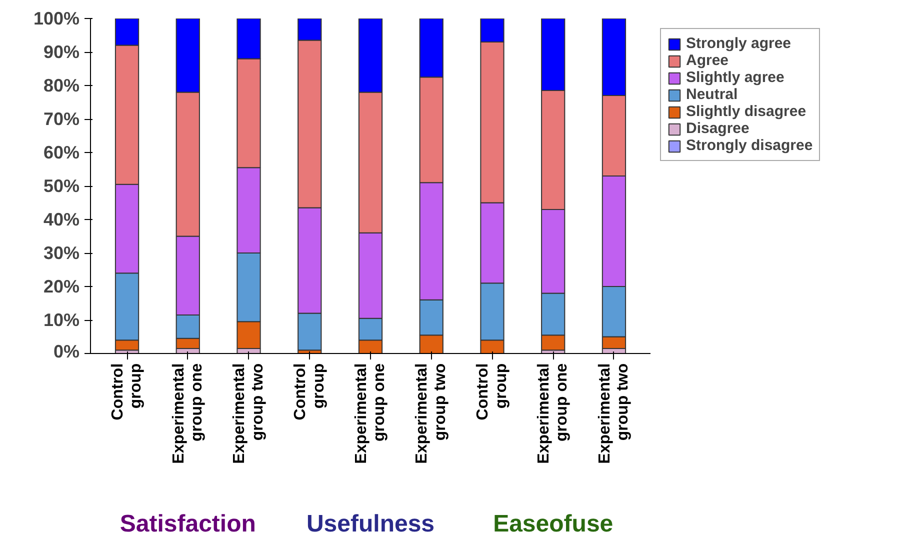 This screenshot has width=912, height=560. What do you see at coordinates (188, 524) in the screenshot?
I see `text: Satisfaction` at bounding box center [188, 524].